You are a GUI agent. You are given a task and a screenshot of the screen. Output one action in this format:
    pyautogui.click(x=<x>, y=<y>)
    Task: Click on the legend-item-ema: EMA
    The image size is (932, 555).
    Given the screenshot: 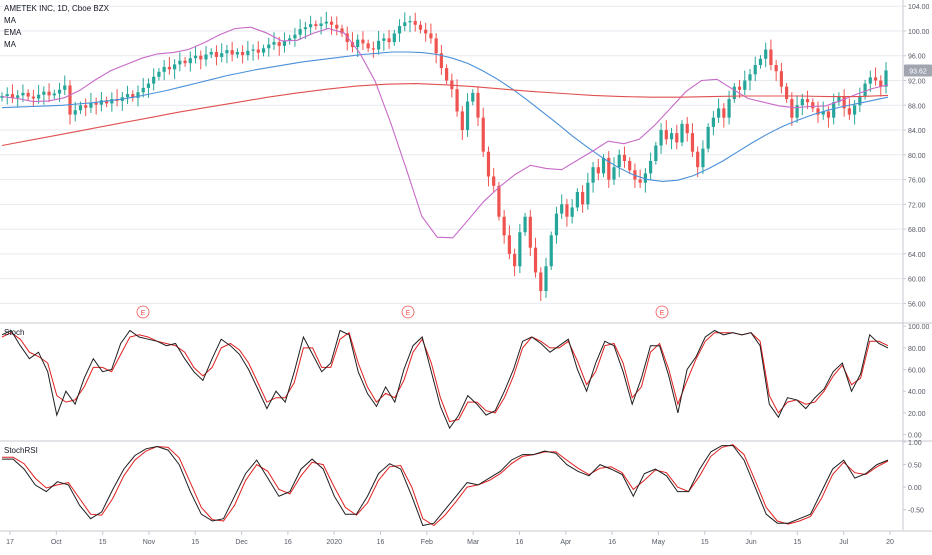 What is the action you would take?
    pyautogui.click(x=13, y=32)
    